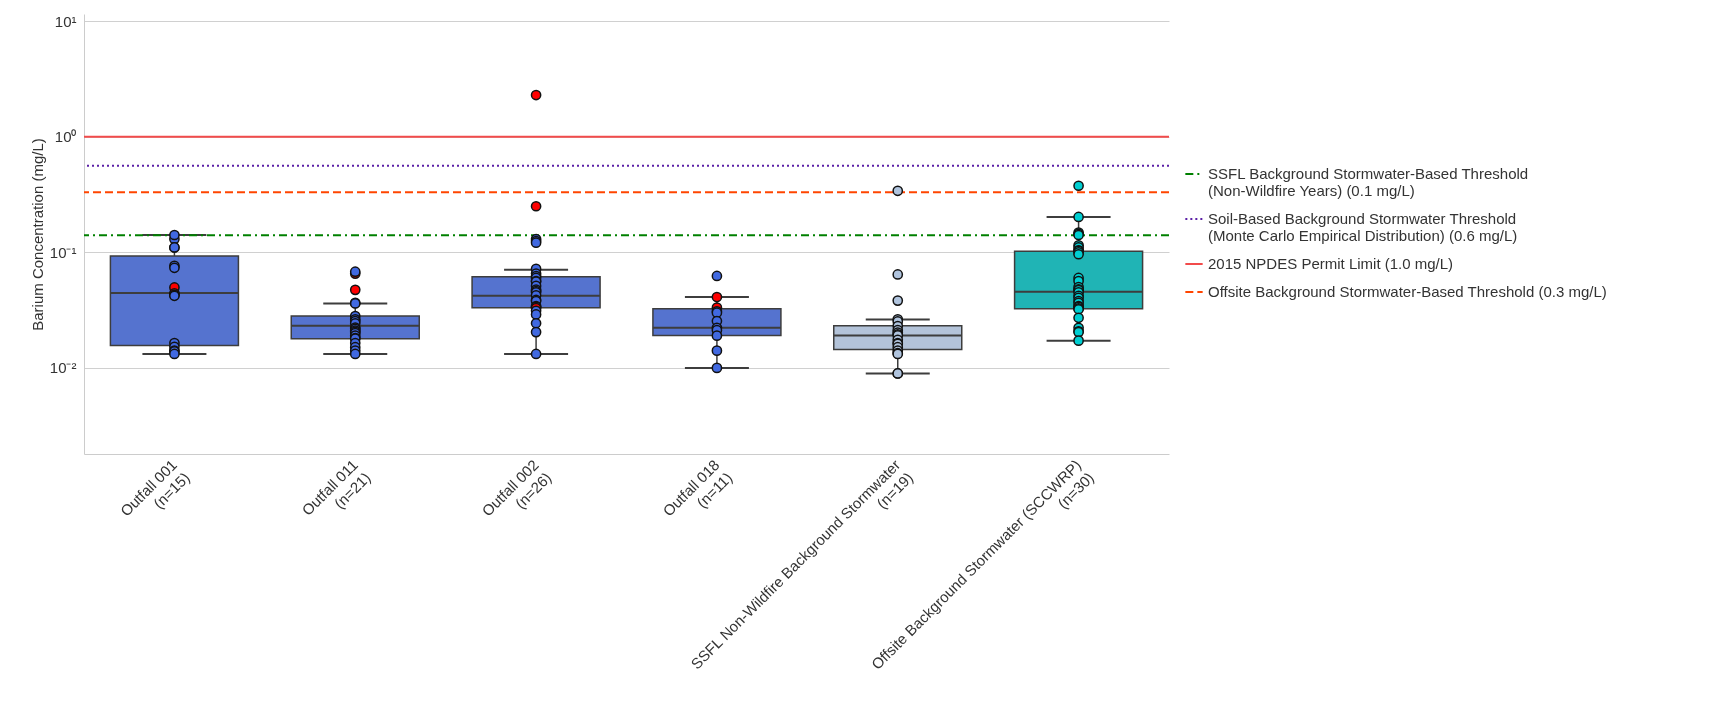 Image resolution: width=1732 pixels, height=721 pixels. What do you see at coordinates (1407, 291) in the screenshot?
I see `legend-label: Offsite Background Stormwater-Based Threshold (0.3 mg/L)` at bounding box center [1407, 291].